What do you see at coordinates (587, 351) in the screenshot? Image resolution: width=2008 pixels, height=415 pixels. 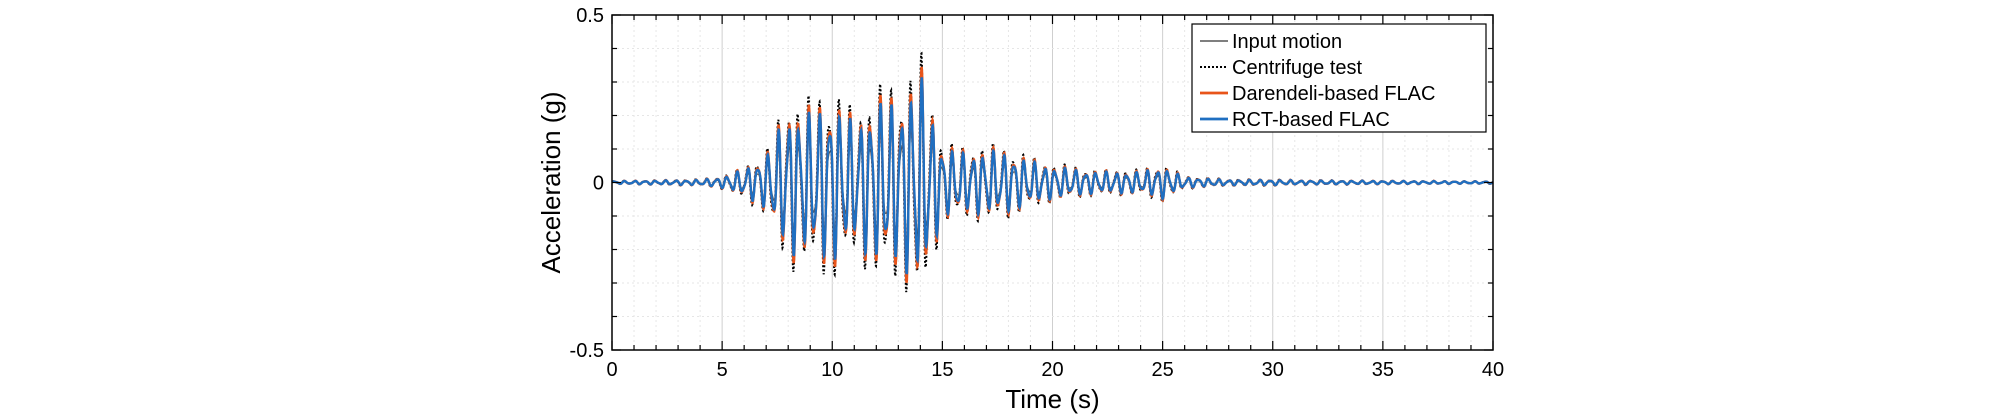 I see `y-tick-label: -0.5` at bounding box center [587, 351].